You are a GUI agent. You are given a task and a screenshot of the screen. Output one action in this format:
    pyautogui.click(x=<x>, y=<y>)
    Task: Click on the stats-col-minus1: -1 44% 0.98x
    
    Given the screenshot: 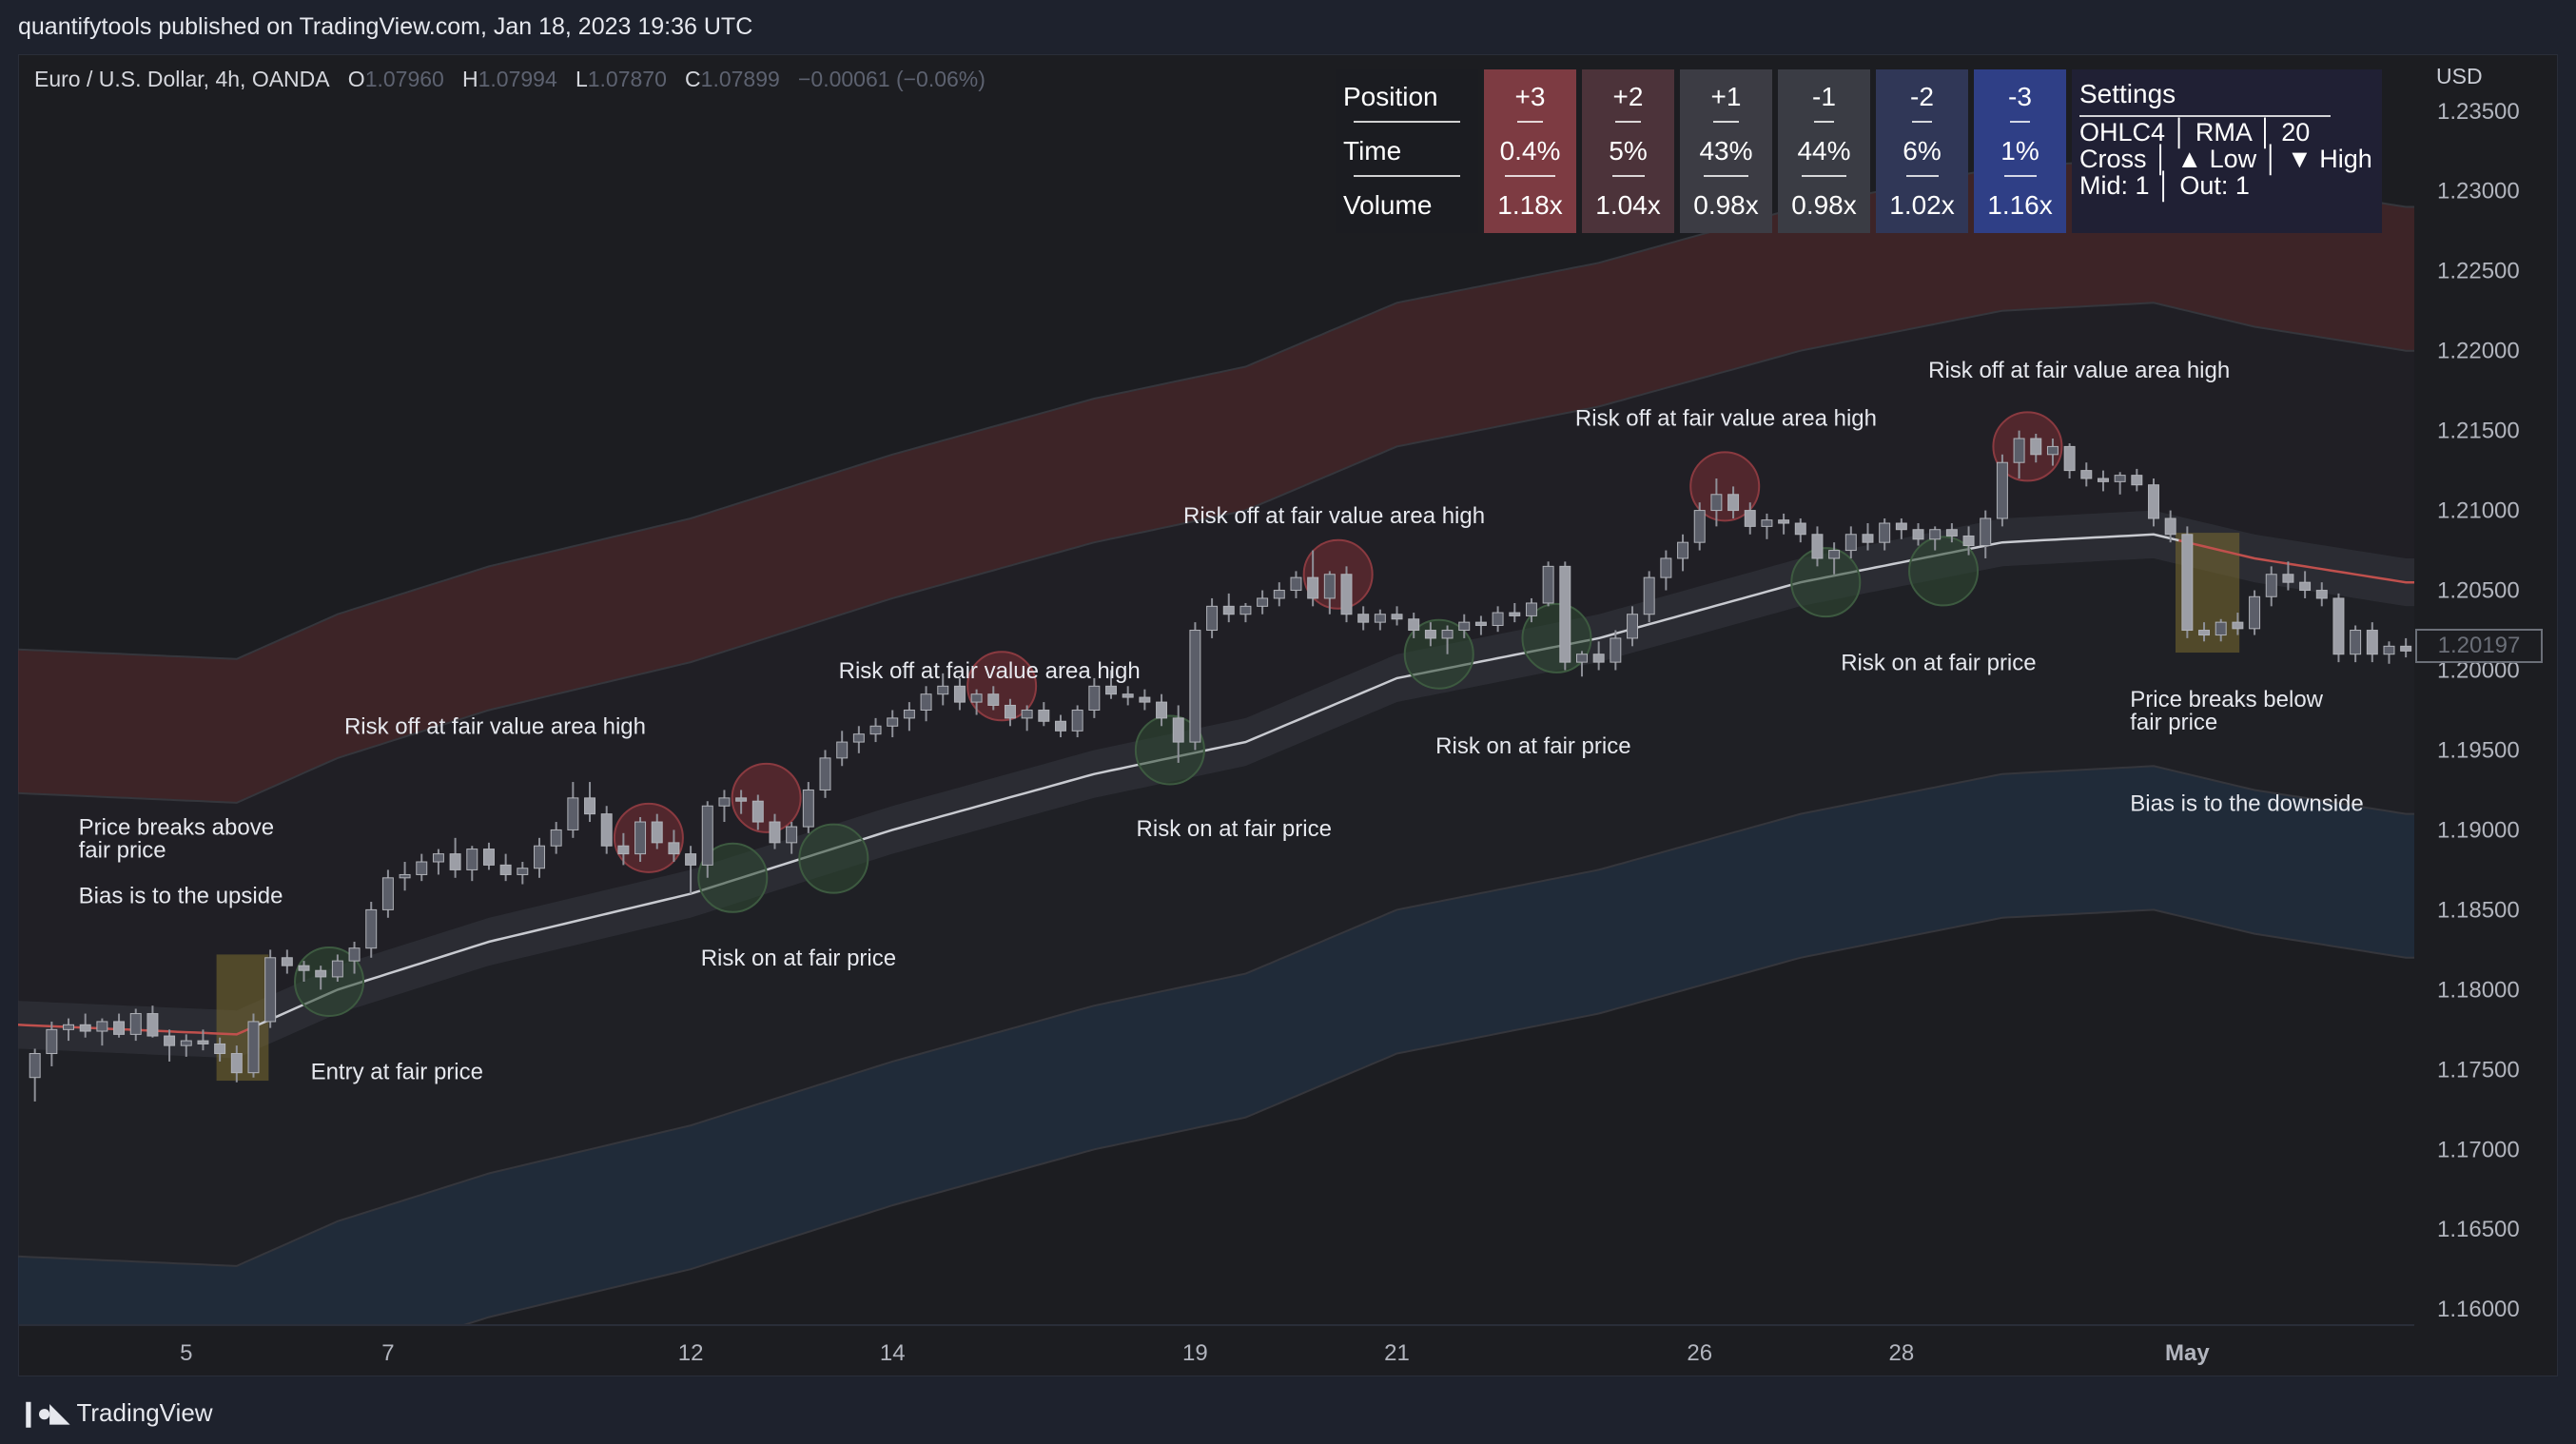 What is the action you would take?
    pyautogui.click(x=1824, y=151)
    